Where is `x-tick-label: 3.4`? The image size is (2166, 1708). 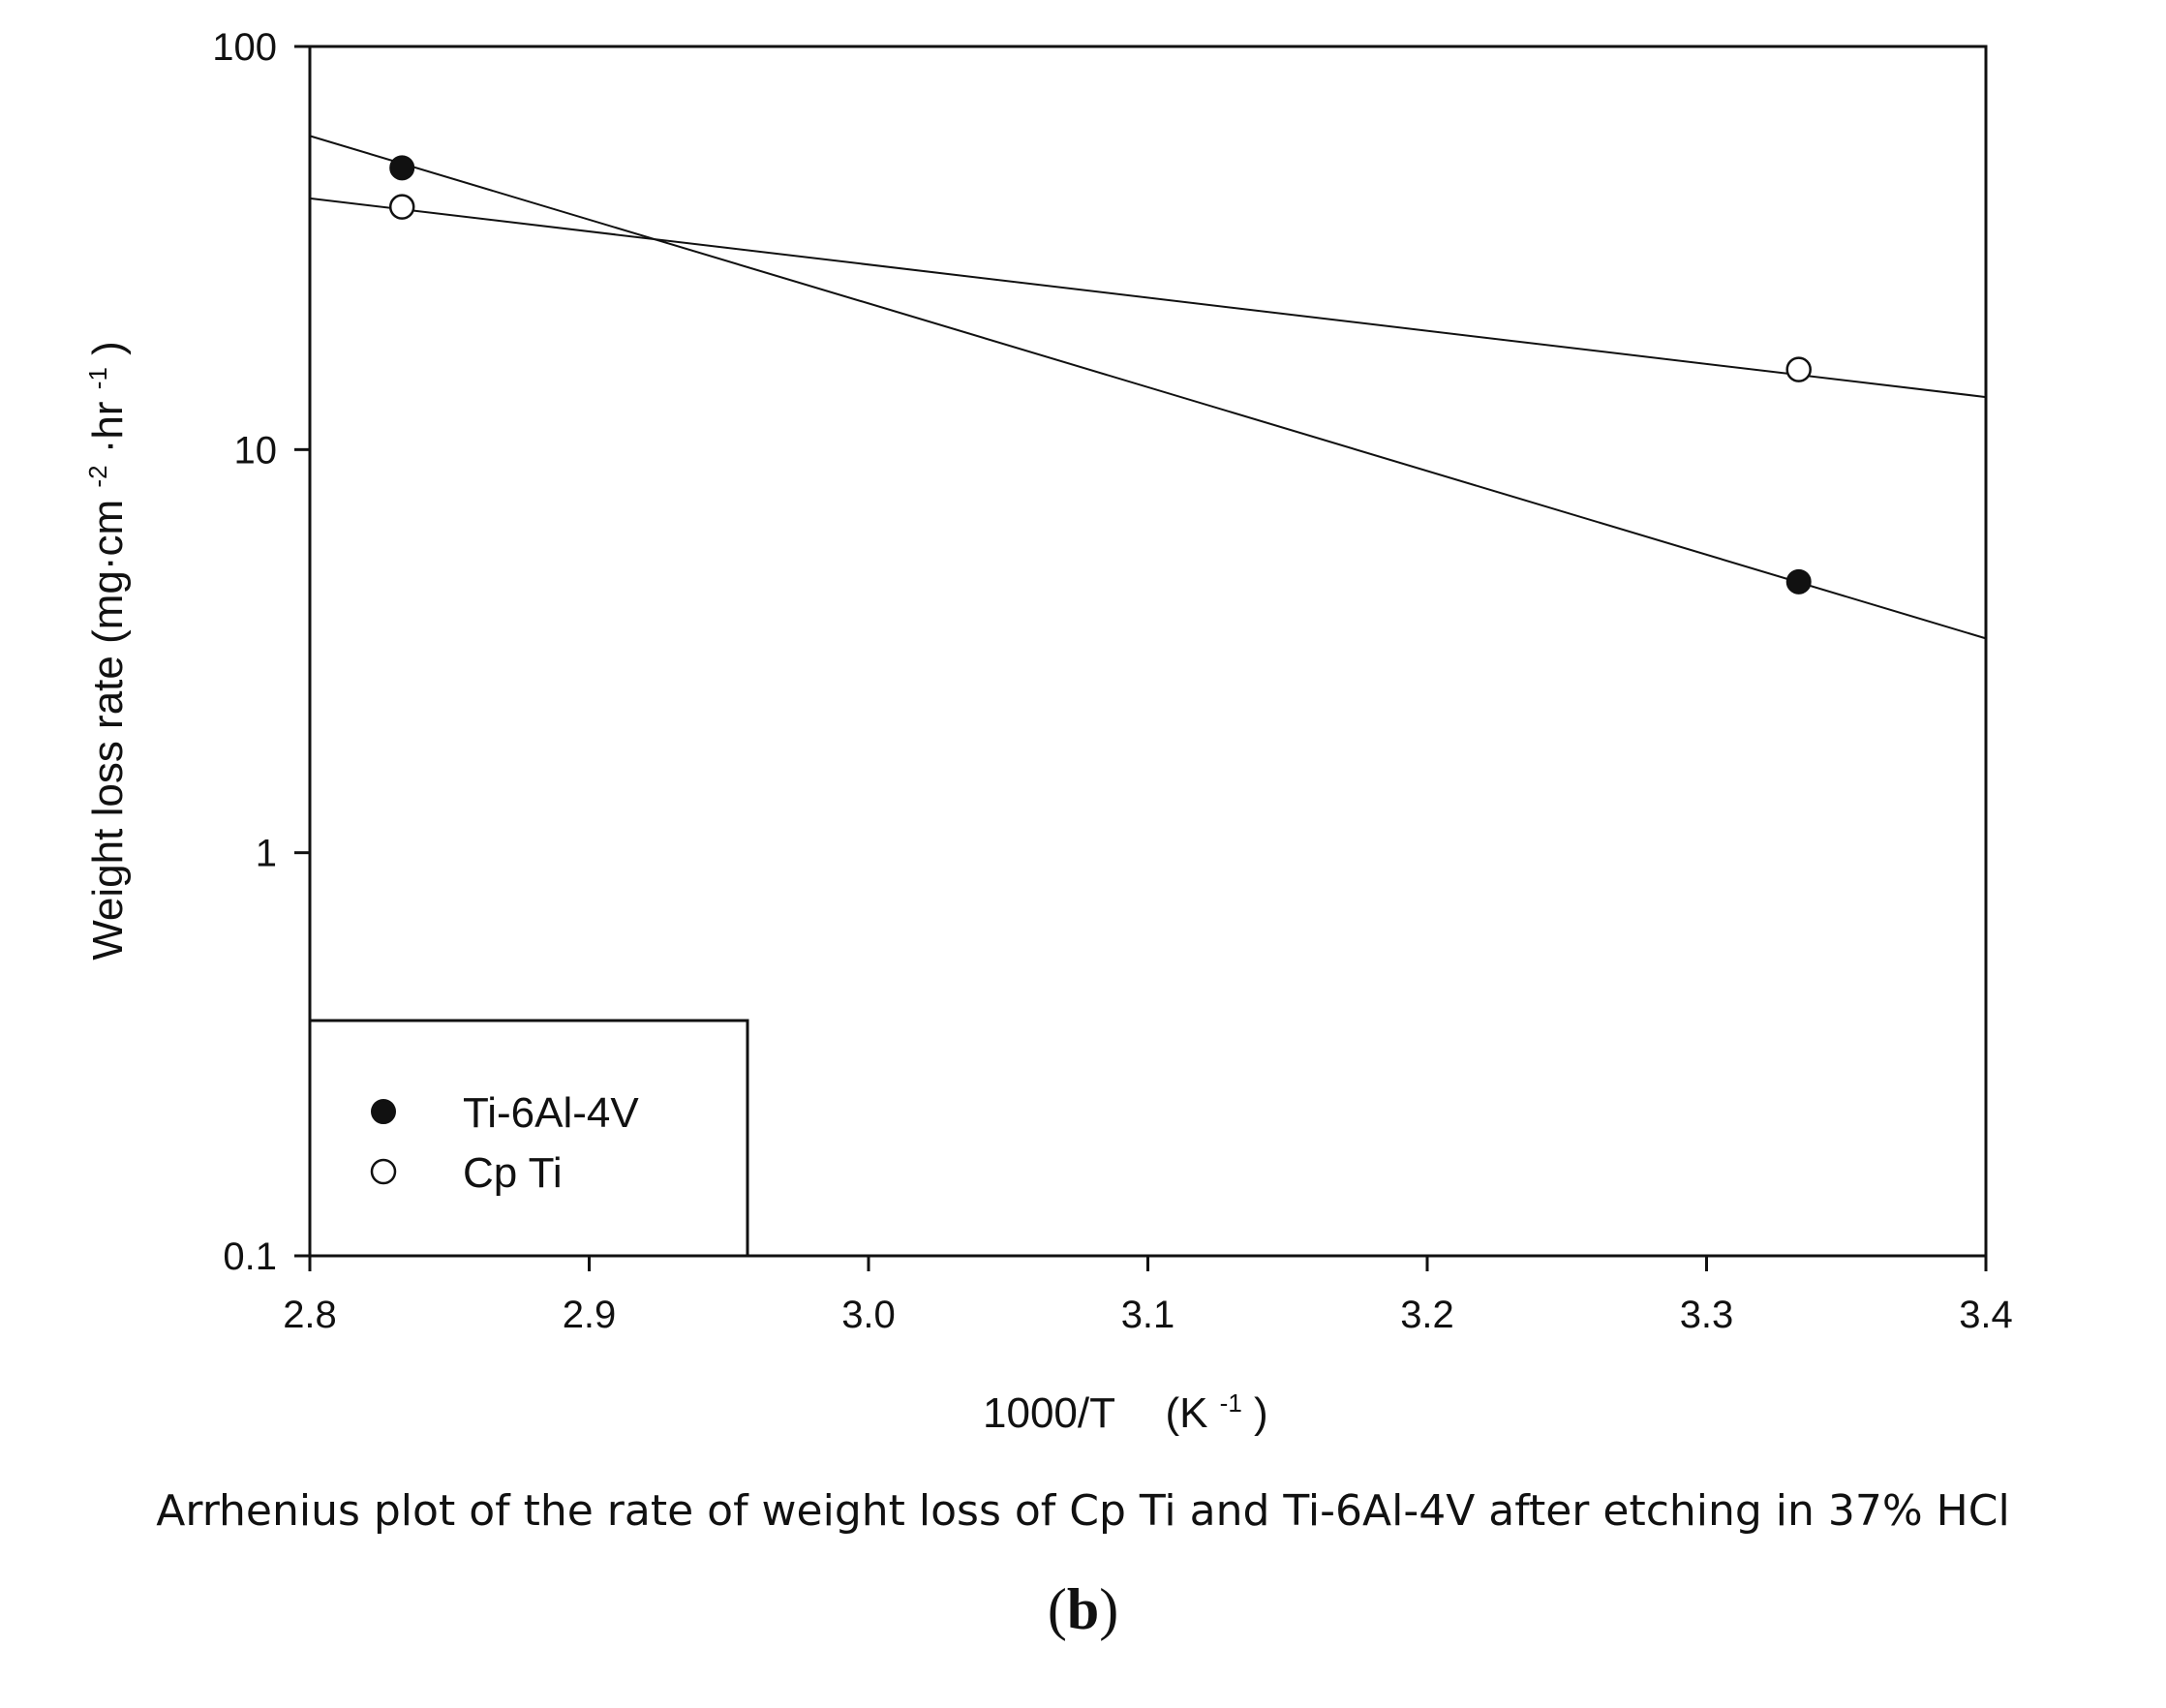 x-tick-label: 3.4 is located at coordinates (1986, 1315).